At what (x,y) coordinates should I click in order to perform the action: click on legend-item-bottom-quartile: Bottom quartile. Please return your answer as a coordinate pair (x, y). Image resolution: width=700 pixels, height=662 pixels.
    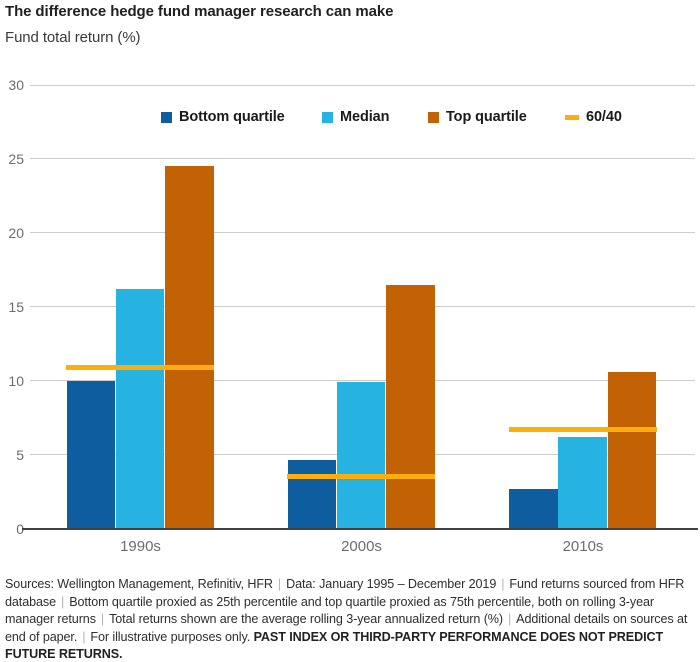
    Looking at the image, I should click on (223, 117).